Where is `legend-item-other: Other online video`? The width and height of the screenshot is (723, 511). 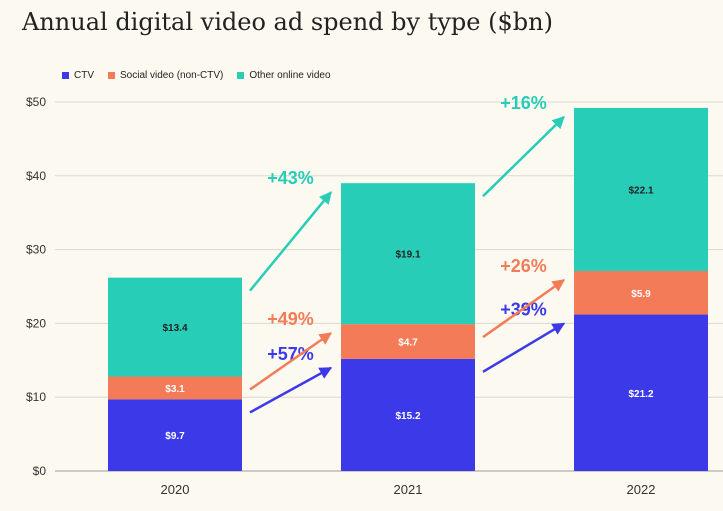 legend-item-other: Other online video is located at coordinates (284, 75).